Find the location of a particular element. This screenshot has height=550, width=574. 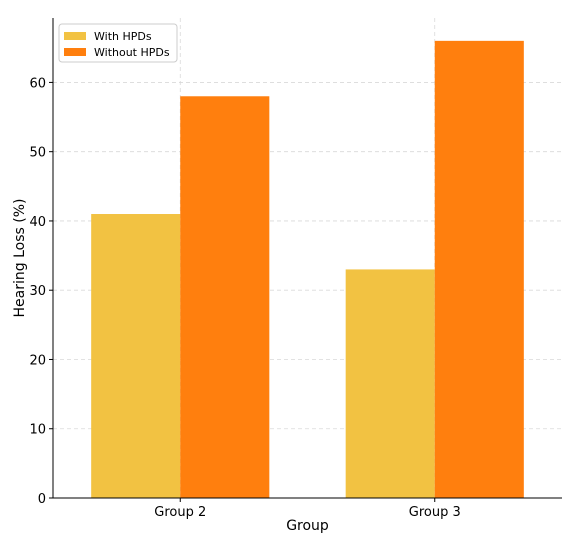

y-tick-label: 40 is located at coordinates (37, 222).